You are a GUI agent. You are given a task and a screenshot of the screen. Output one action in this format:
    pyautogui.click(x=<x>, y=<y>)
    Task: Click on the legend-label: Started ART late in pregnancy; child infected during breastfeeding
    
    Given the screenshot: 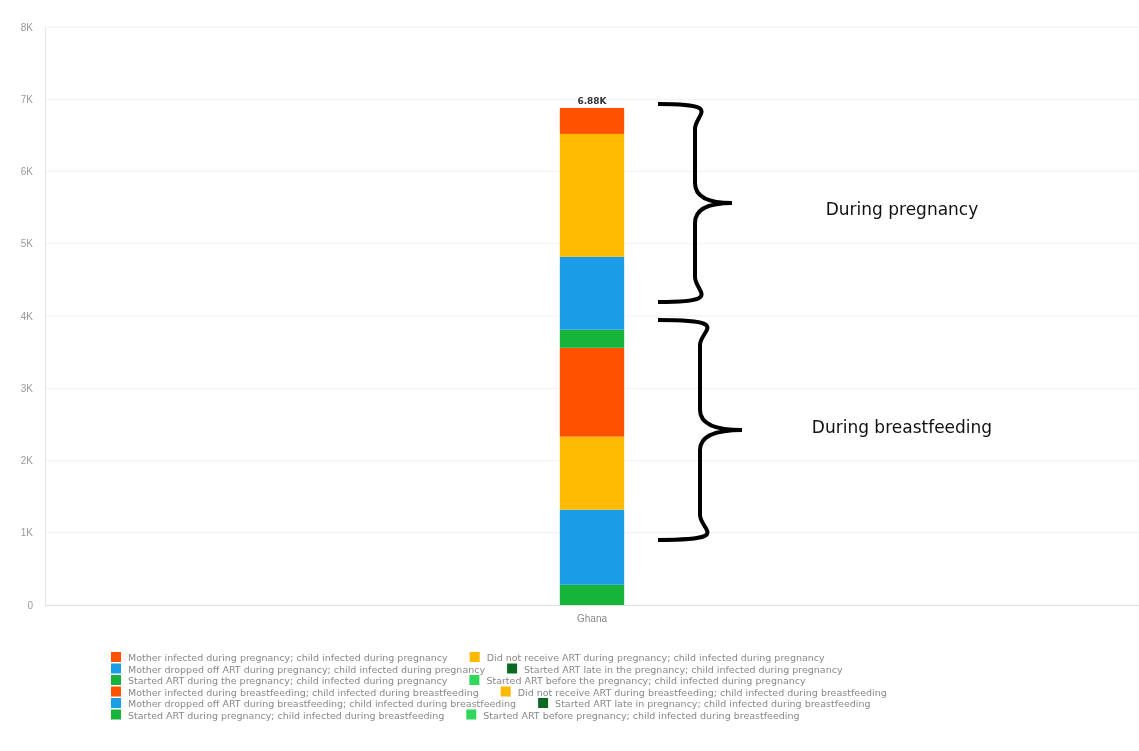 What is the action you would take?
    pyautogui.click(x=713, y=703)
    